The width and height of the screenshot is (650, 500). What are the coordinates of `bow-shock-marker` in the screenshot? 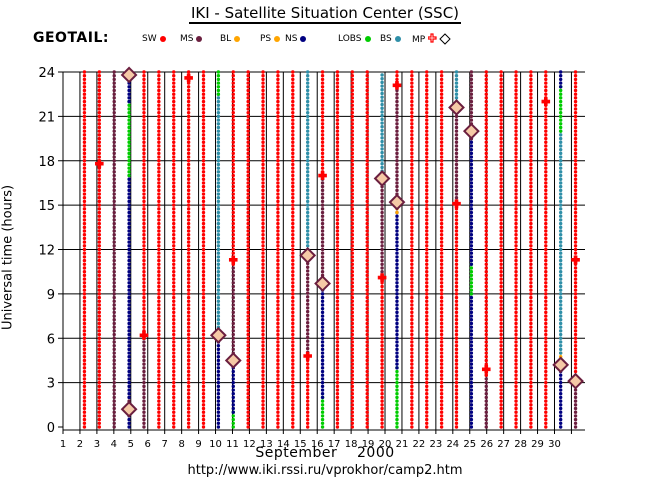 It's located at (456, 203).